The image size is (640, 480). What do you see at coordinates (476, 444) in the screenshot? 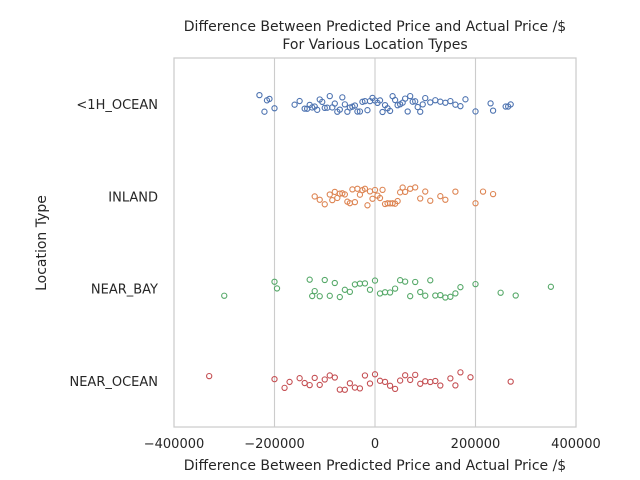
I see `x-tick-label: 200000` at bounding box center [476, 444].